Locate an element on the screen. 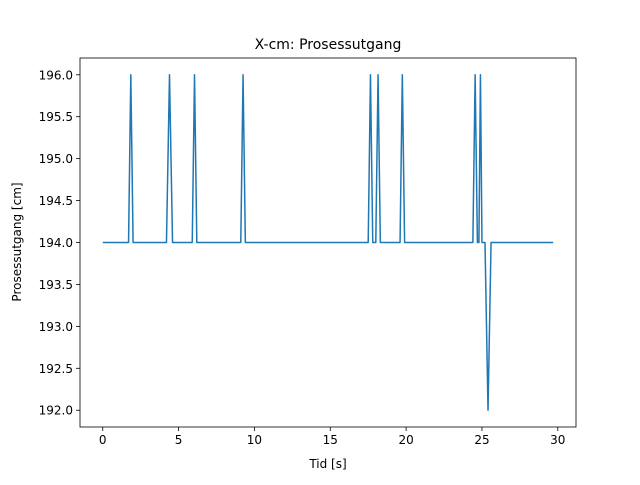 Image resolution: width=640 pixels, height=485 pixels. x-tick-label: 10 is located at coordinates (254, 440).